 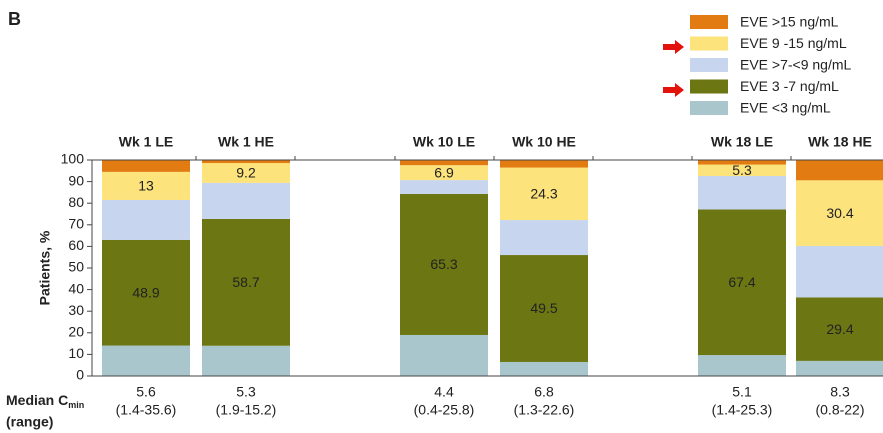 I want to click on row-label: Median Cmin, so click(x=45, y=401).